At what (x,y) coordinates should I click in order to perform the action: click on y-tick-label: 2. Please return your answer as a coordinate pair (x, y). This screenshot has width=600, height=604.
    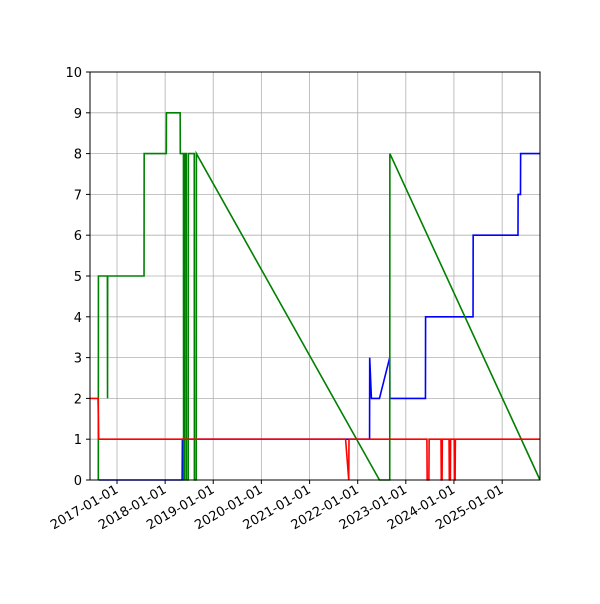
    Looking at the image, I should click on (78, 399).